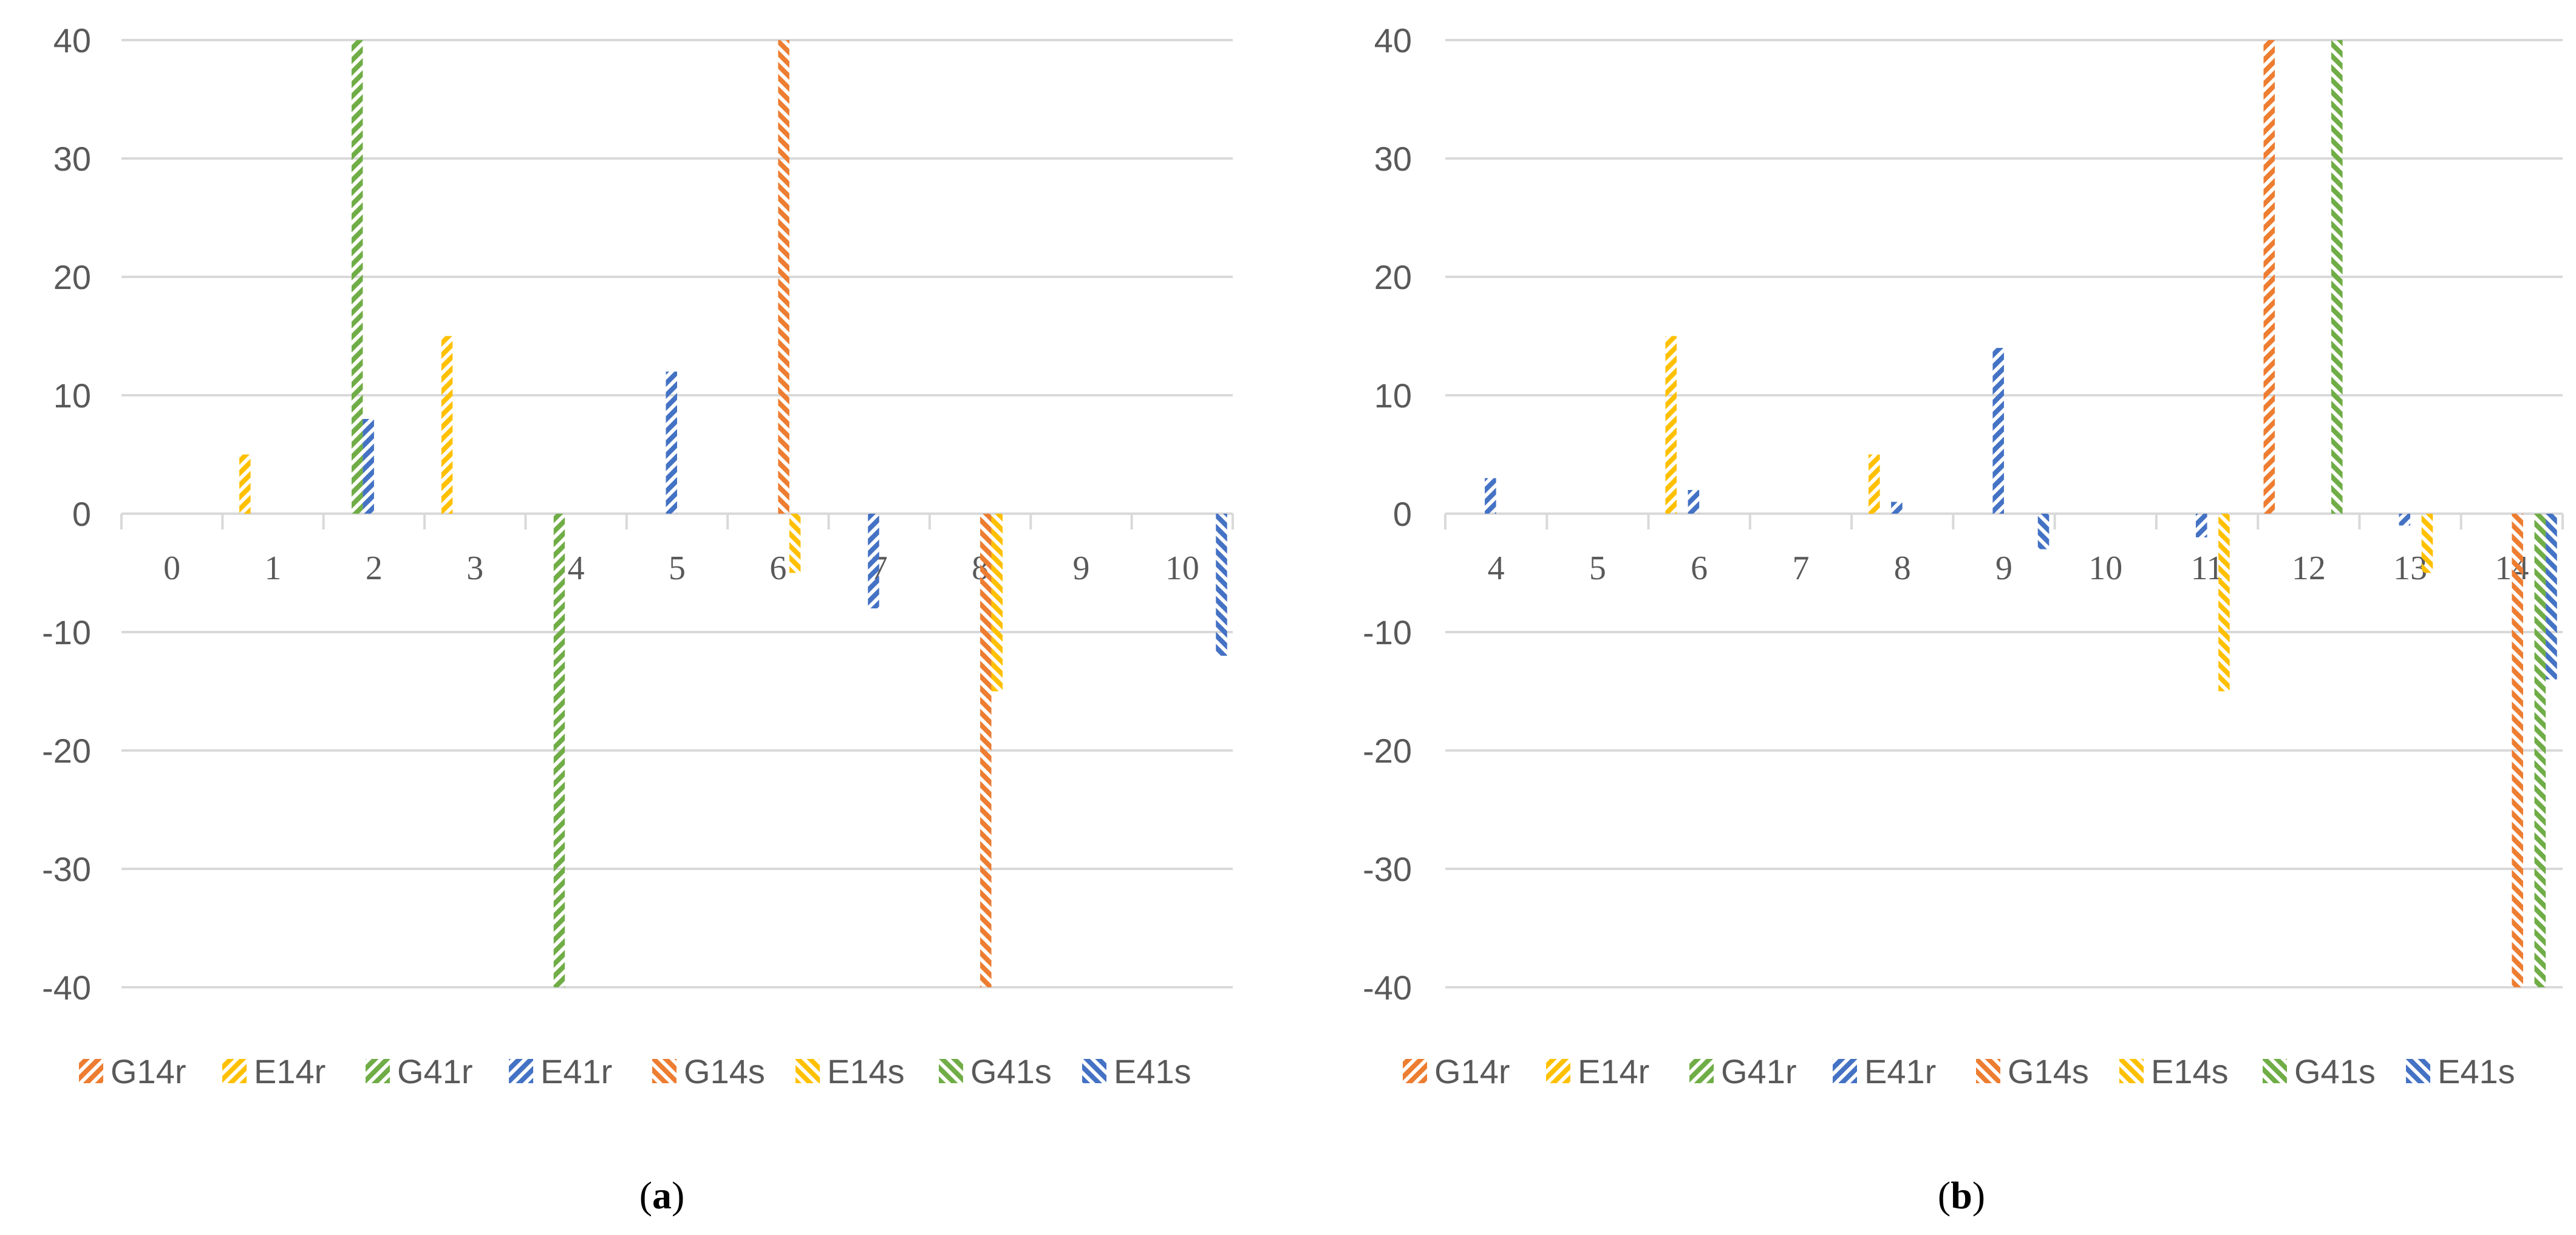 Image resolution: width=2576 pixels, height=1235 pixels. Describe the element at coordinates (1988, 1071) in the screenshot. I see `legend-swatch-g14s` at that location.